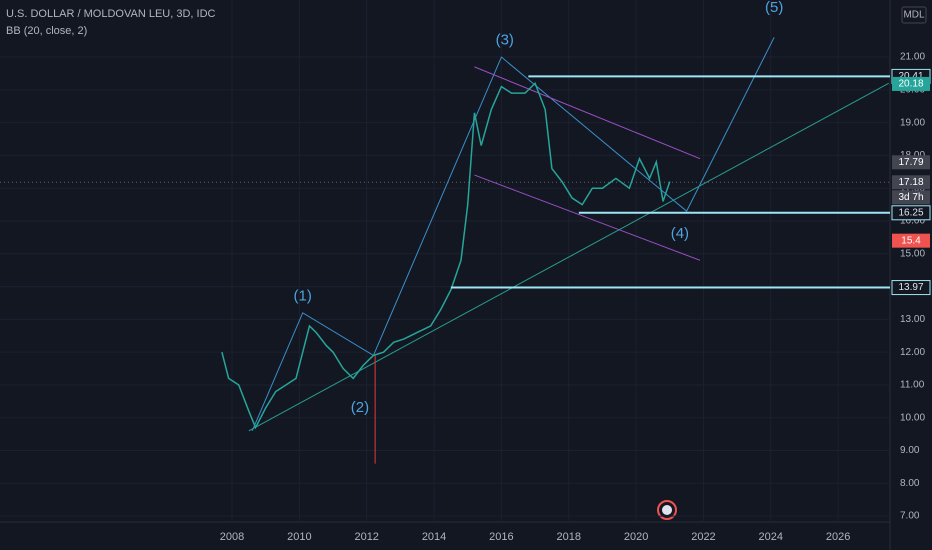 This screenshot has height=550, width=932. What do you see at coordinates (680, 233) in the screenshot?
I see `wave-label: (4)` at bounding box center [680, 233].